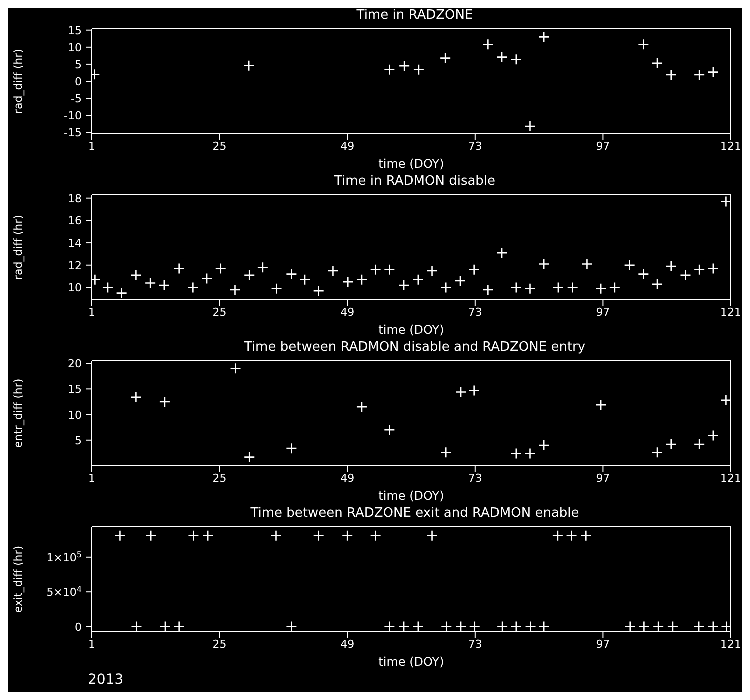 Image resolution: width=750 pixels, height=700 pixels. I want to click on y-axis-title: exit_diff (hr), so click(18, 580).